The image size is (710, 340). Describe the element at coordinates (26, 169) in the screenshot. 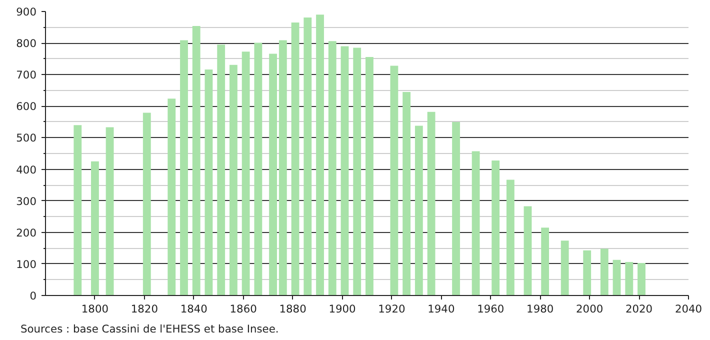

I see `y-tick-label: 400` at that location.